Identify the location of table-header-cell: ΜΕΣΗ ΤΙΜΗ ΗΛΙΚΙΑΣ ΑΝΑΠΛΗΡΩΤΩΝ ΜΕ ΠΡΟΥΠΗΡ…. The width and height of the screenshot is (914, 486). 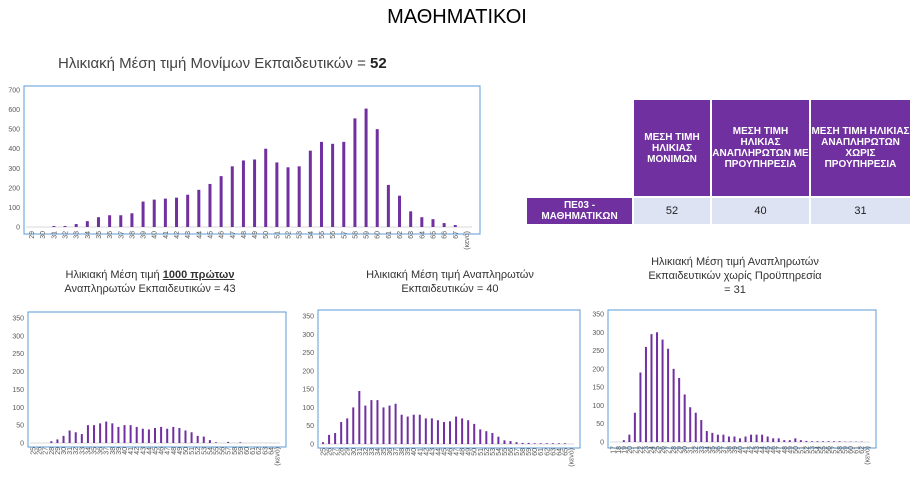
(760, 148).